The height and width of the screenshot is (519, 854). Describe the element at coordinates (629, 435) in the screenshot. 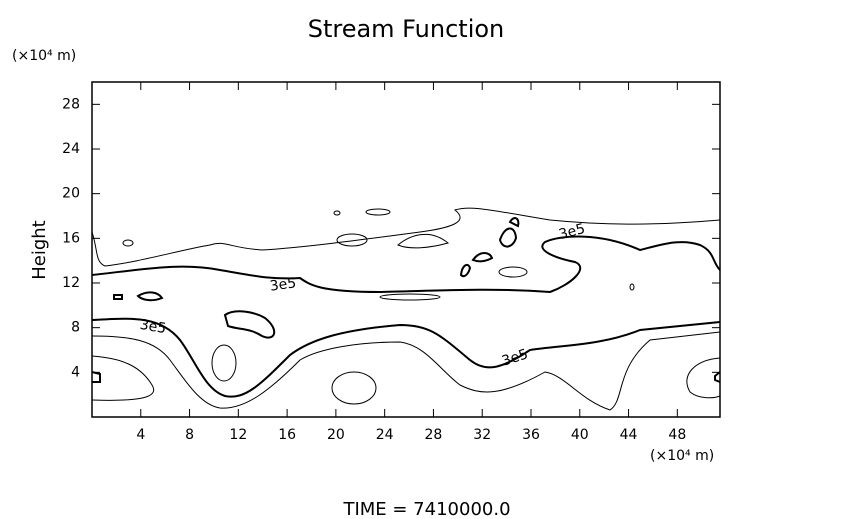

I see `x-tick-label: 44` at that location.